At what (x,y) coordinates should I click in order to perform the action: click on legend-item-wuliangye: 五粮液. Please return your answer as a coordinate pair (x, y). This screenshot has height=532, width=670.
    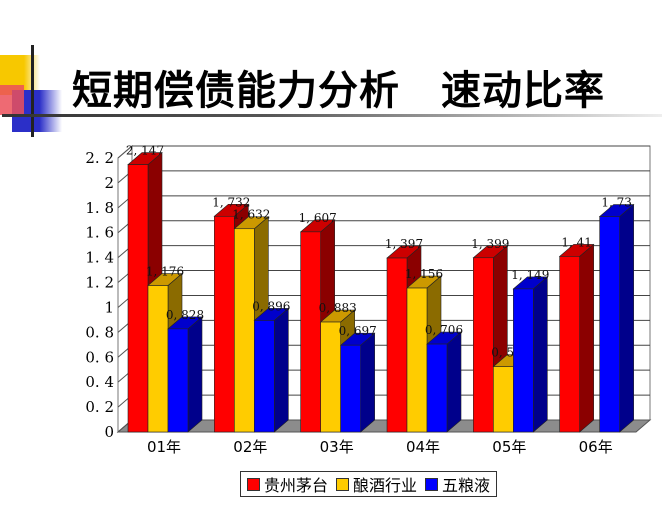
    Looking at the image, I should click on (457, 484).